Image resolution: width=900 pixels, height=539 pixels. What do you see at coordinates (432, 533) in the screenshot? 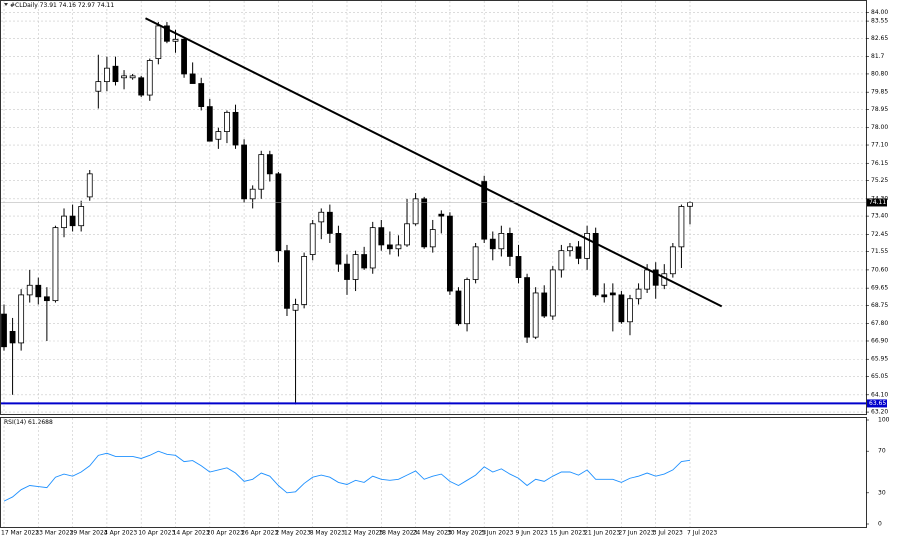
I see `x-tick-label: 24 May 2023` at bounding box center [432, 533].